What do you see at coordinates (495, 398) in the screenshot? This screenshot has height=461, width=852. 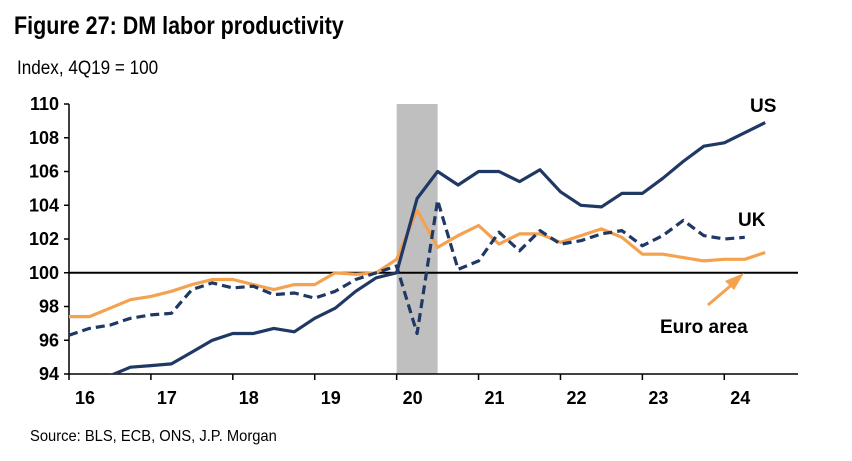 I see `x-tick-label: 21` at bounding box center [495, 398].